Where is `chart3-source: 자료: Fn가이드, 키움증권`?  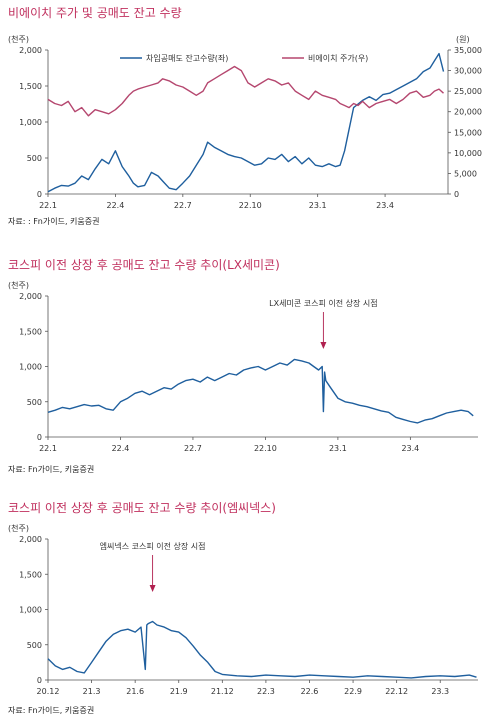 chart3-source: 자료: Fn가이드, 키움증권 is located at coordinates (51, 710).